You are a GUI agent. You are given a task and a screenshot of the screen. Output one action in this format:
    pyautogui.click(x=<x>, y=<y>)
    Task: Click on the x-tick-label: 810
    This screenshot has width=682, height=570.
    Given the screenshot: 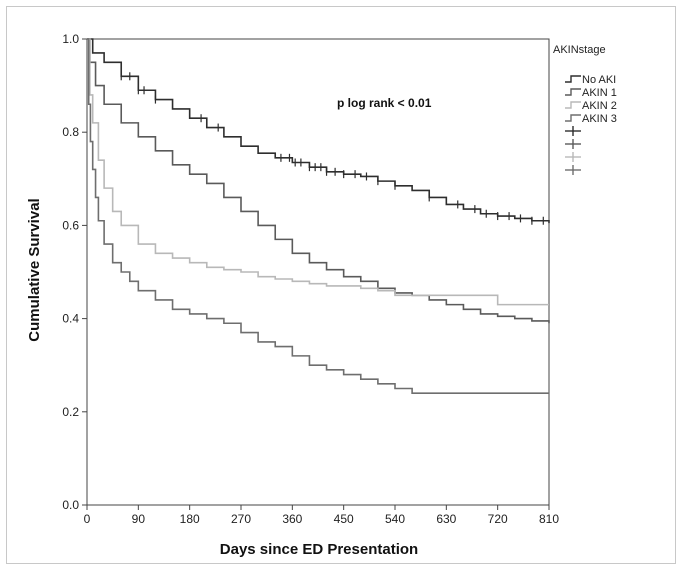 What is the action you would take?
    pyautogui.click(x=549, y=519)
    